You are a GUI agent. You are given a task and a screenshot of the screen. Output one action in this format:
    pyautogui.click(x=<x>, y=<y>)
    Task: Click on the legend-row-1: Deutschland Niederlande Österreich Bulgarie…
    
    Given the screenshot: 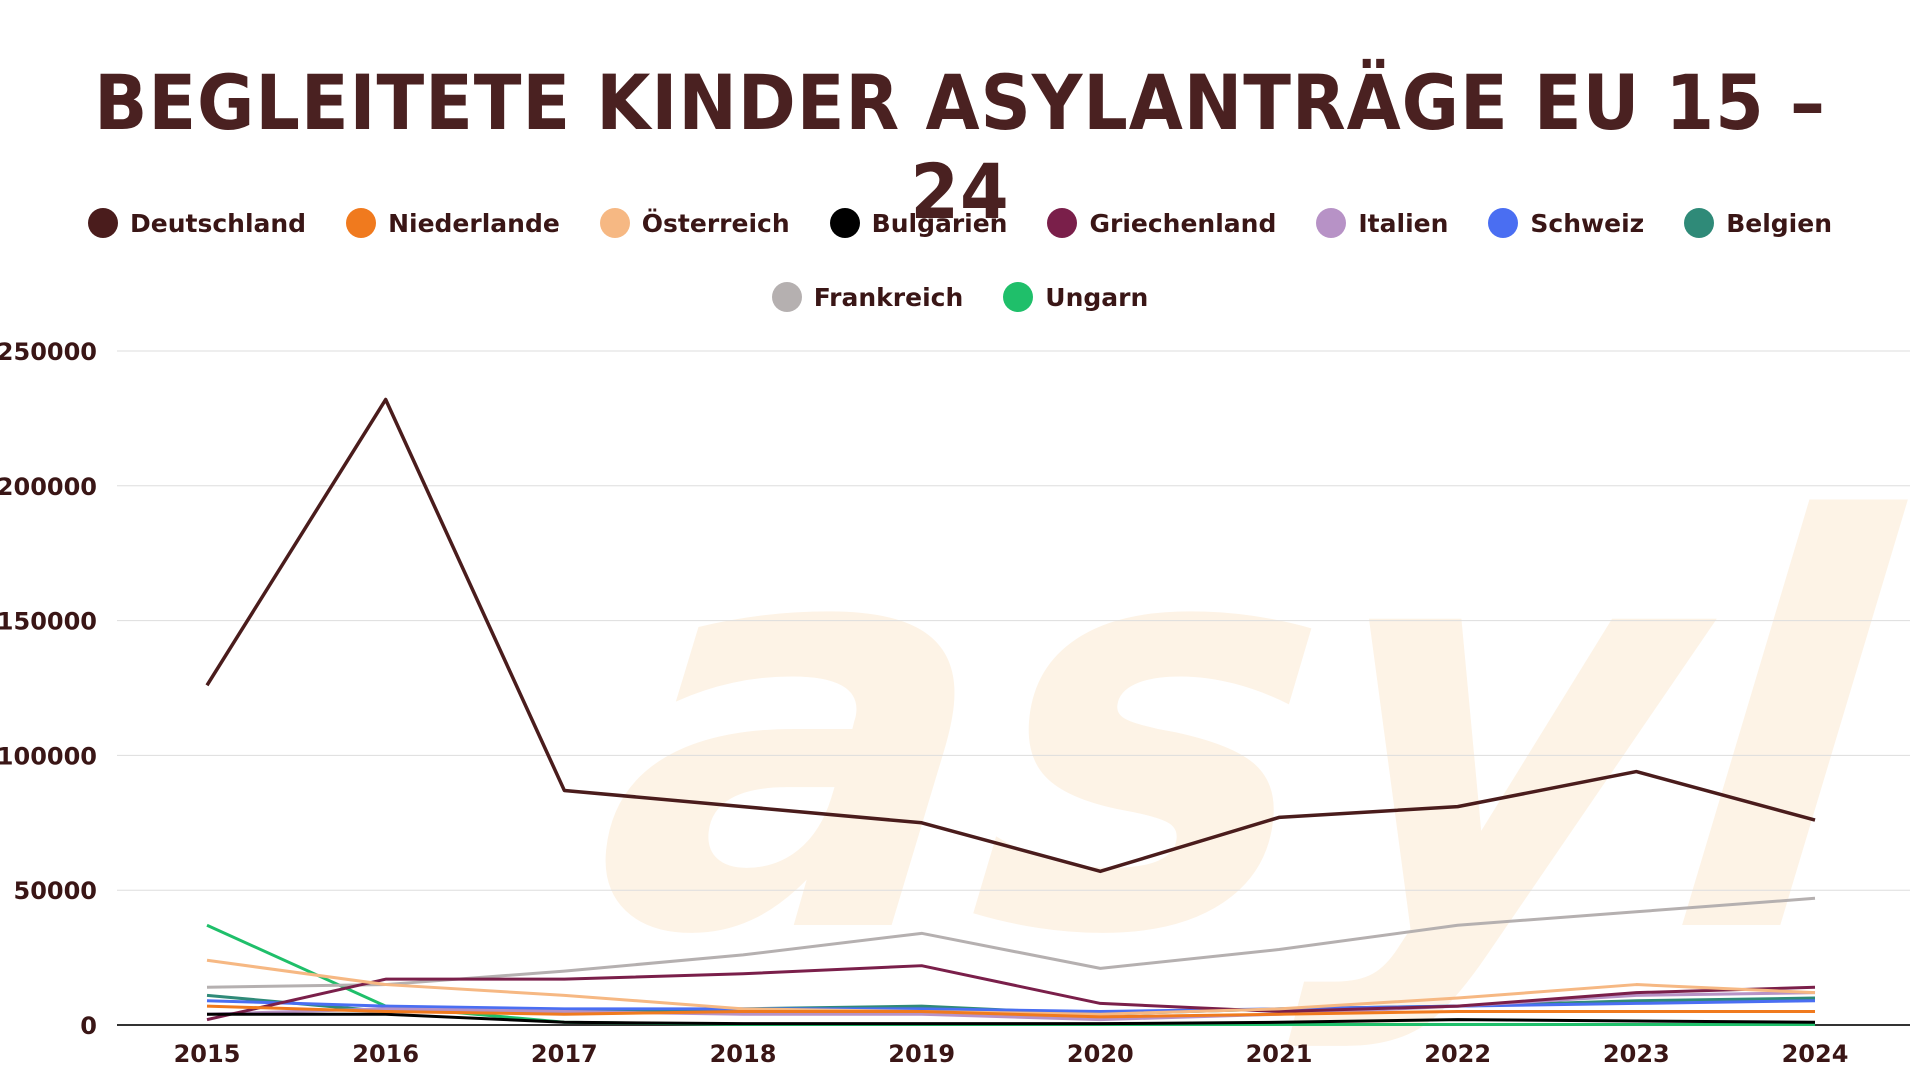 What is the action you would take?
    pyautogui.click(x=960, y=223)
    